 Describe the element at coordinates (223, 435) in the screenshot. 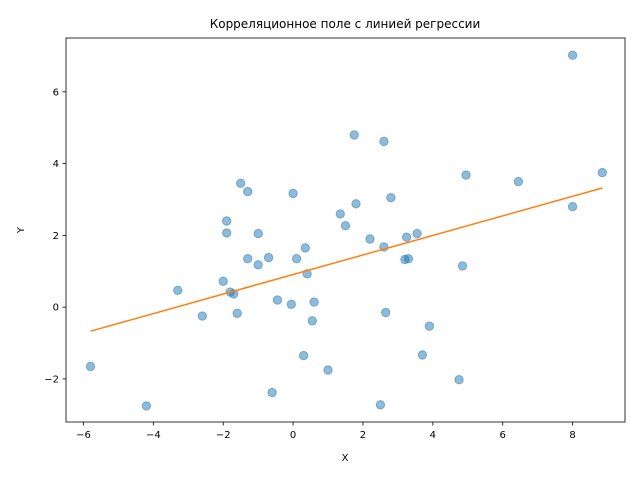

I see `x-tick-label: −2` at that location.